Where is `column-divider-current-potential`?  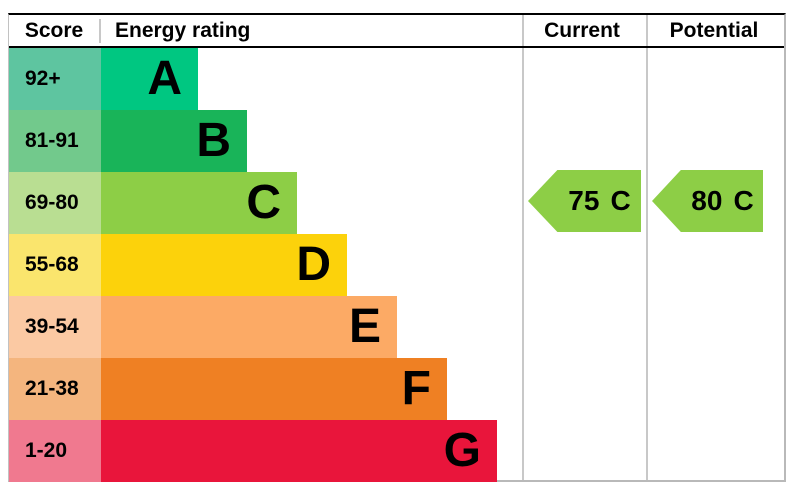 column-divider-current-potential is located at coordinates (647, 247).